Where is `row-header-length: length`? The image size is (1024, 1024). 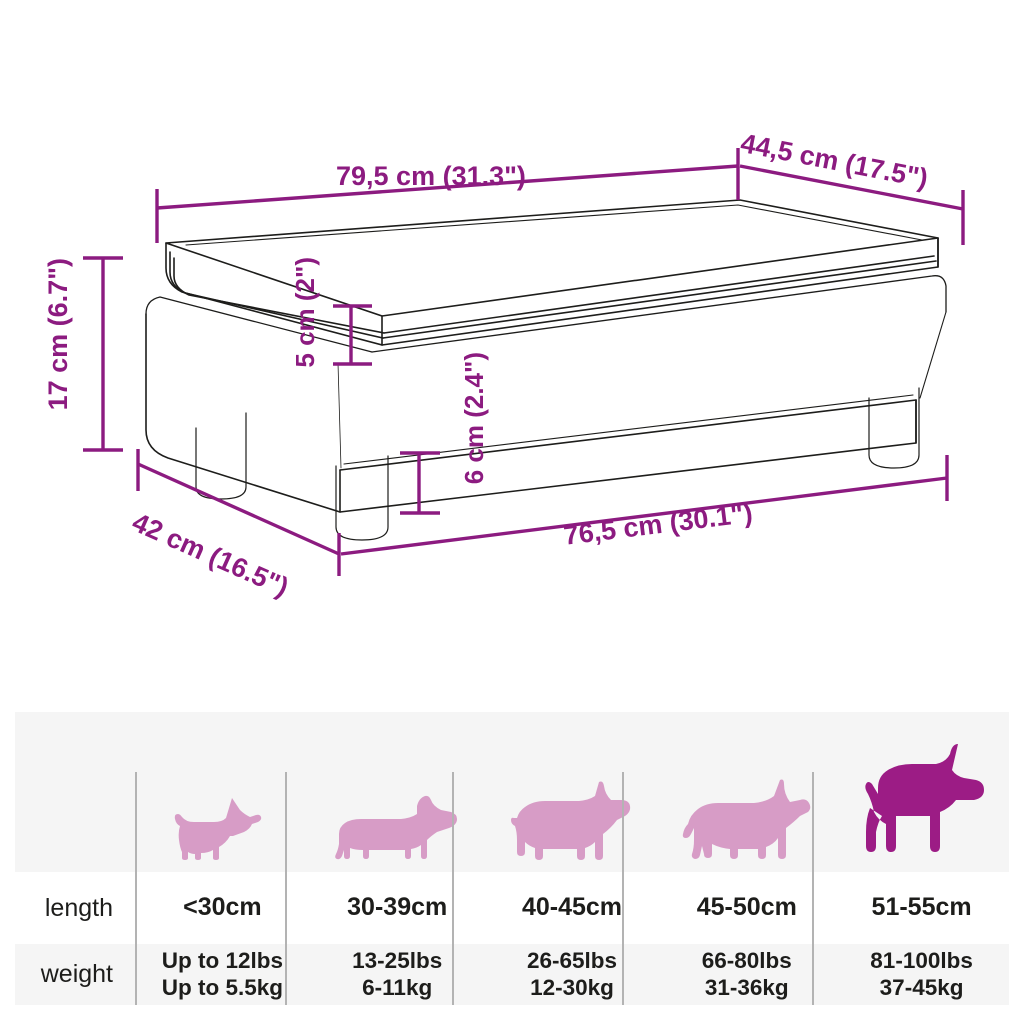 row-header-length: length is located at coordinates (78, 907).